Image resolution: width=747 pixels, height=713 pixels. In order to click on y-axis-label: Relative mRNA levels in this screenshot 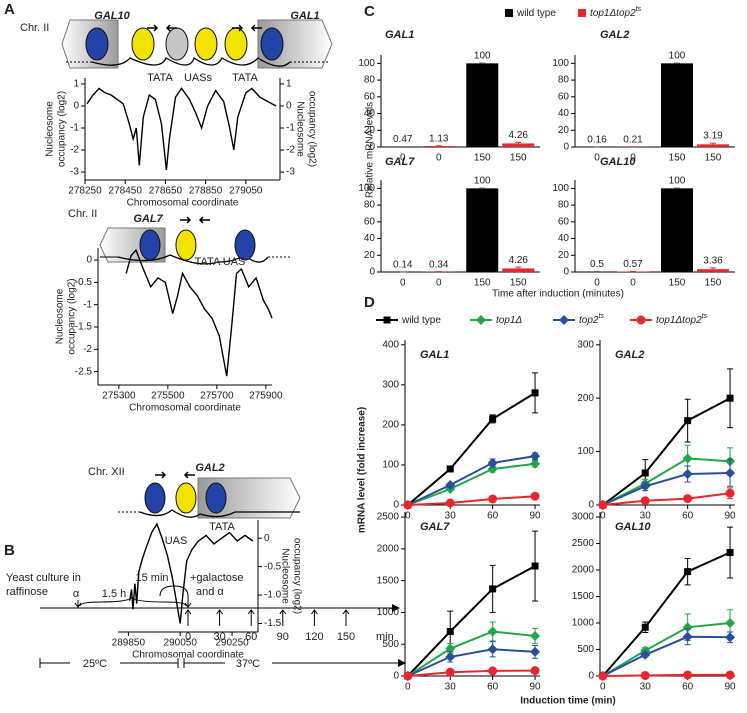, I will do `click(370, 150)`.